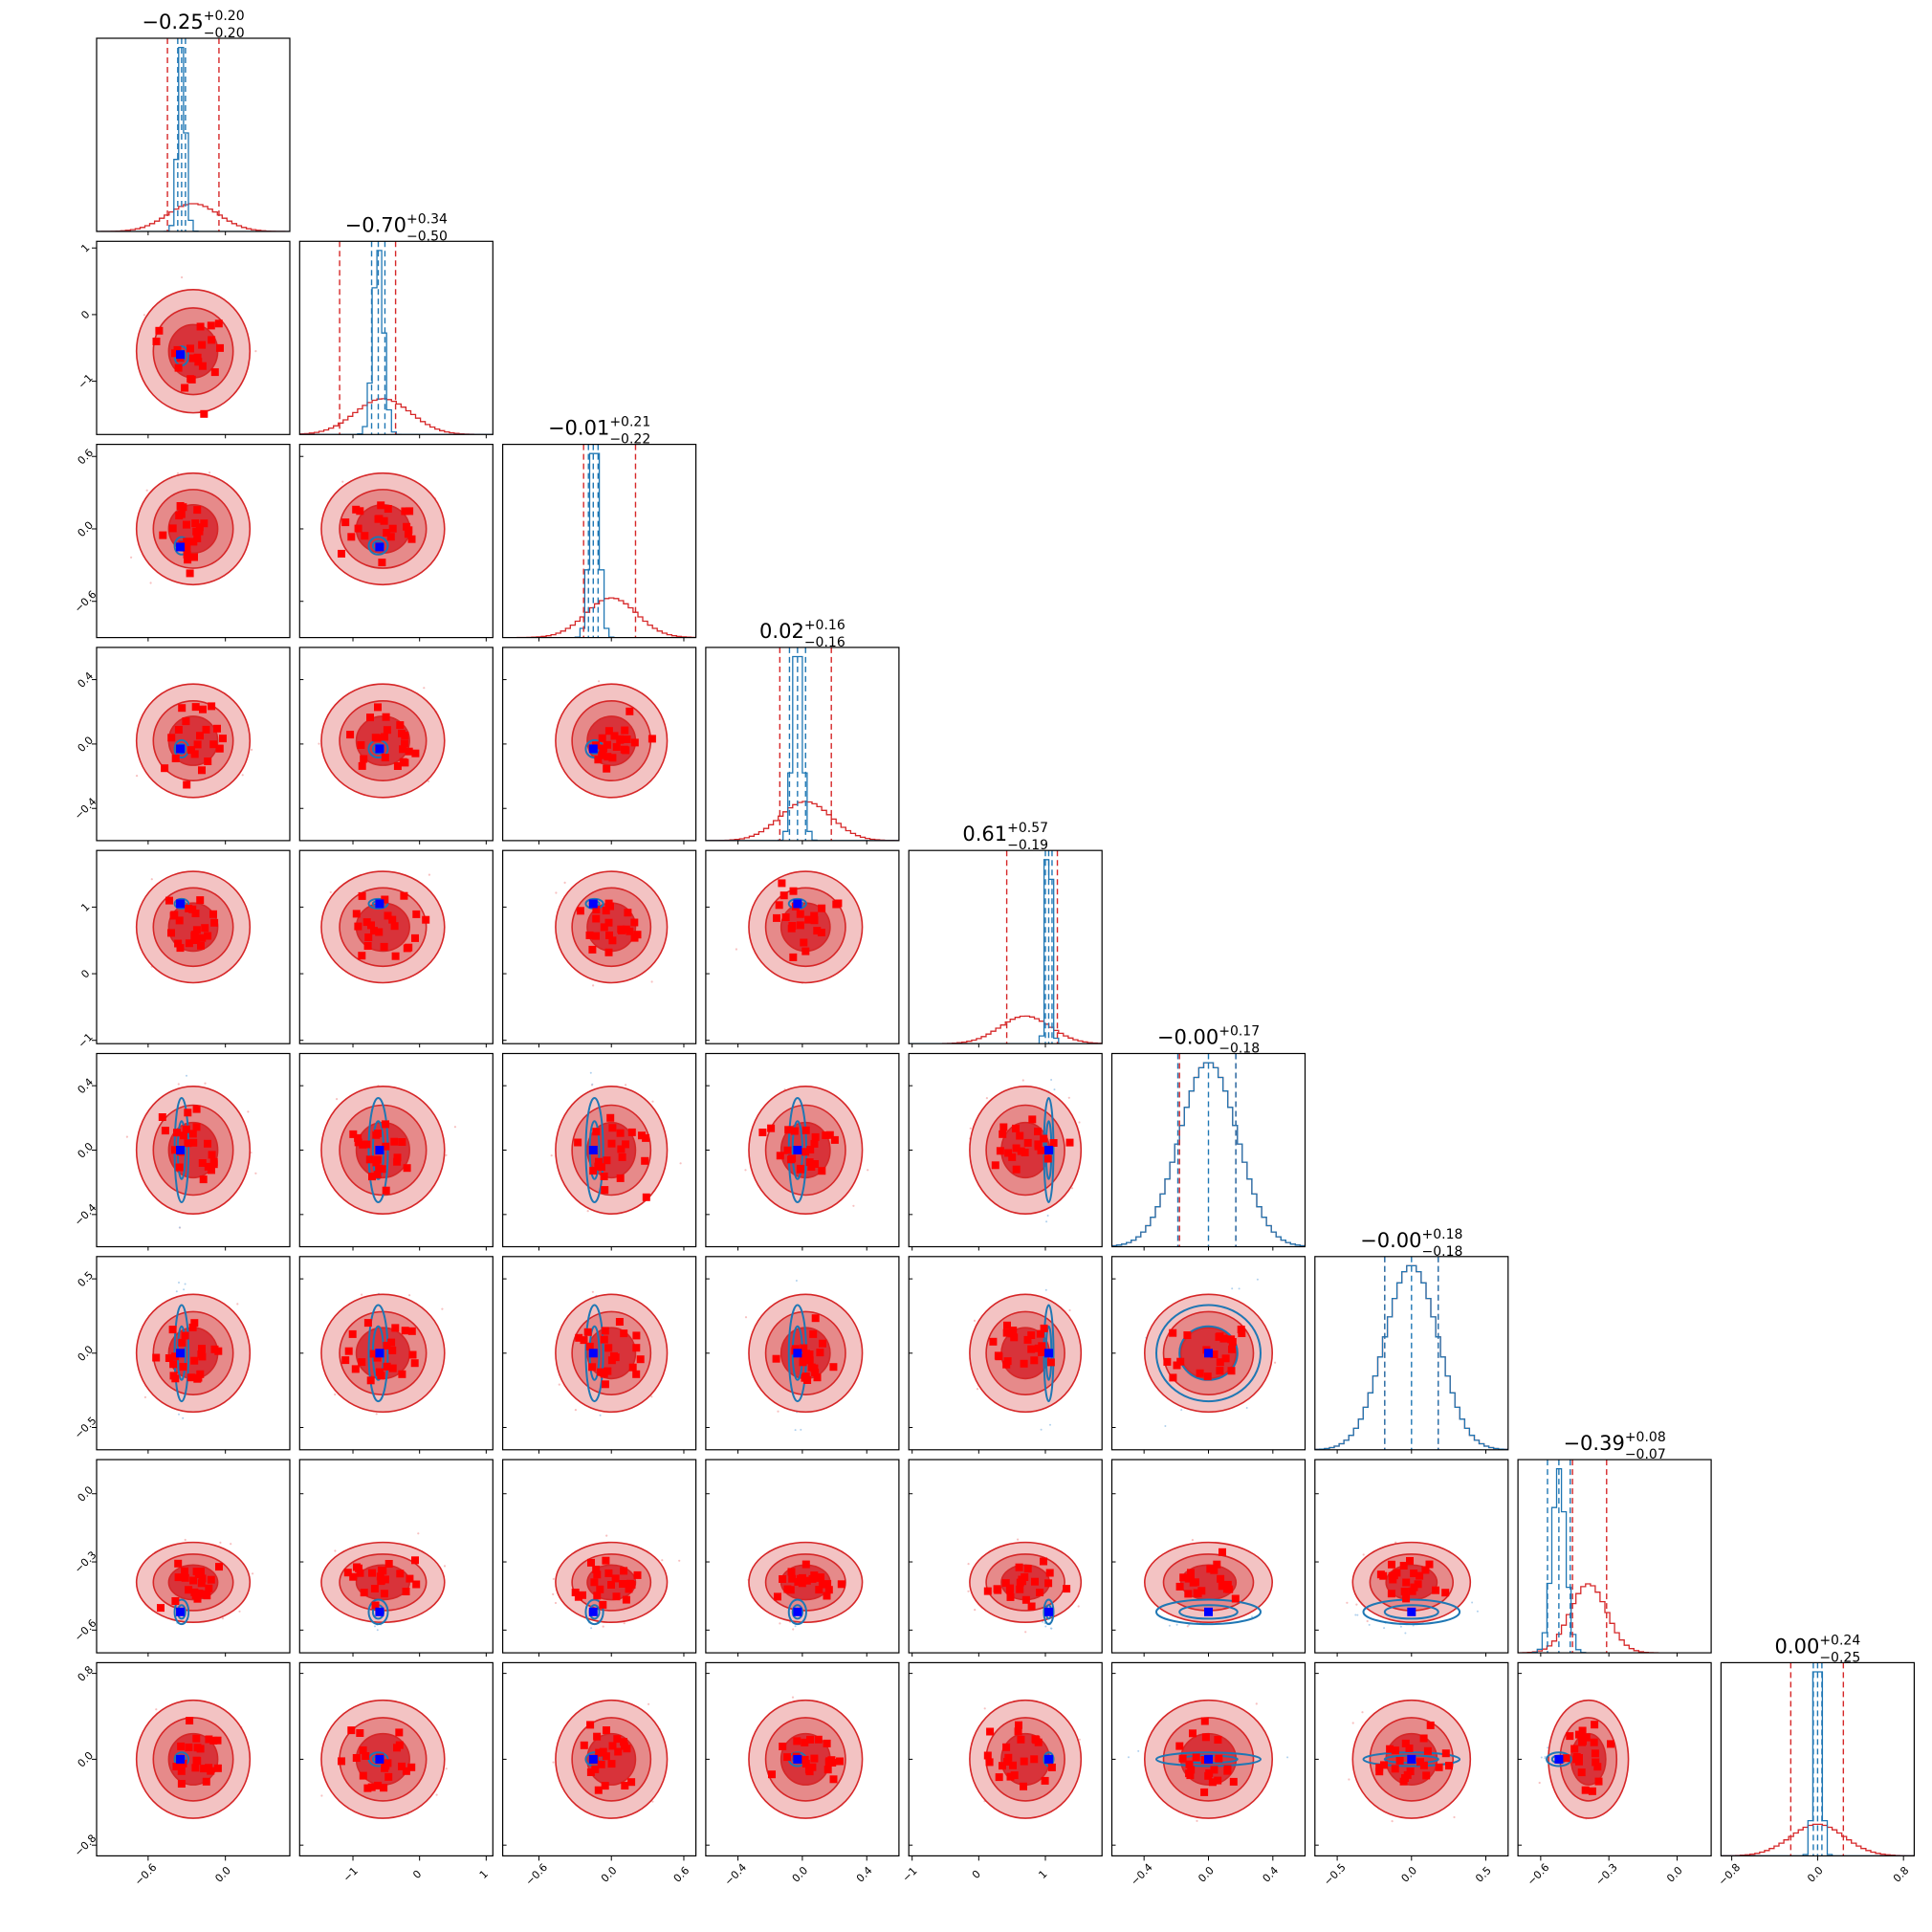 The image size is (1932, 1932). I want to click on title-minus: −0.16, so click(824, 642).